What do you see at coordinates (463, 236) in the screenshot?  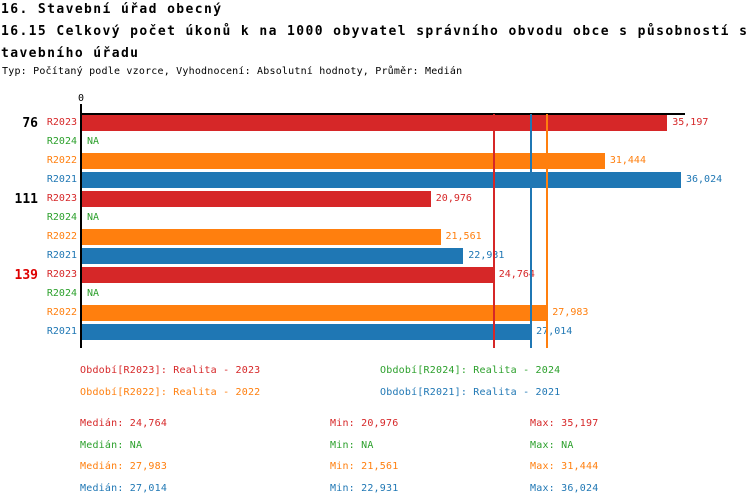 I see `bar-value-label: 21,561` at bounding box center [463, 236].